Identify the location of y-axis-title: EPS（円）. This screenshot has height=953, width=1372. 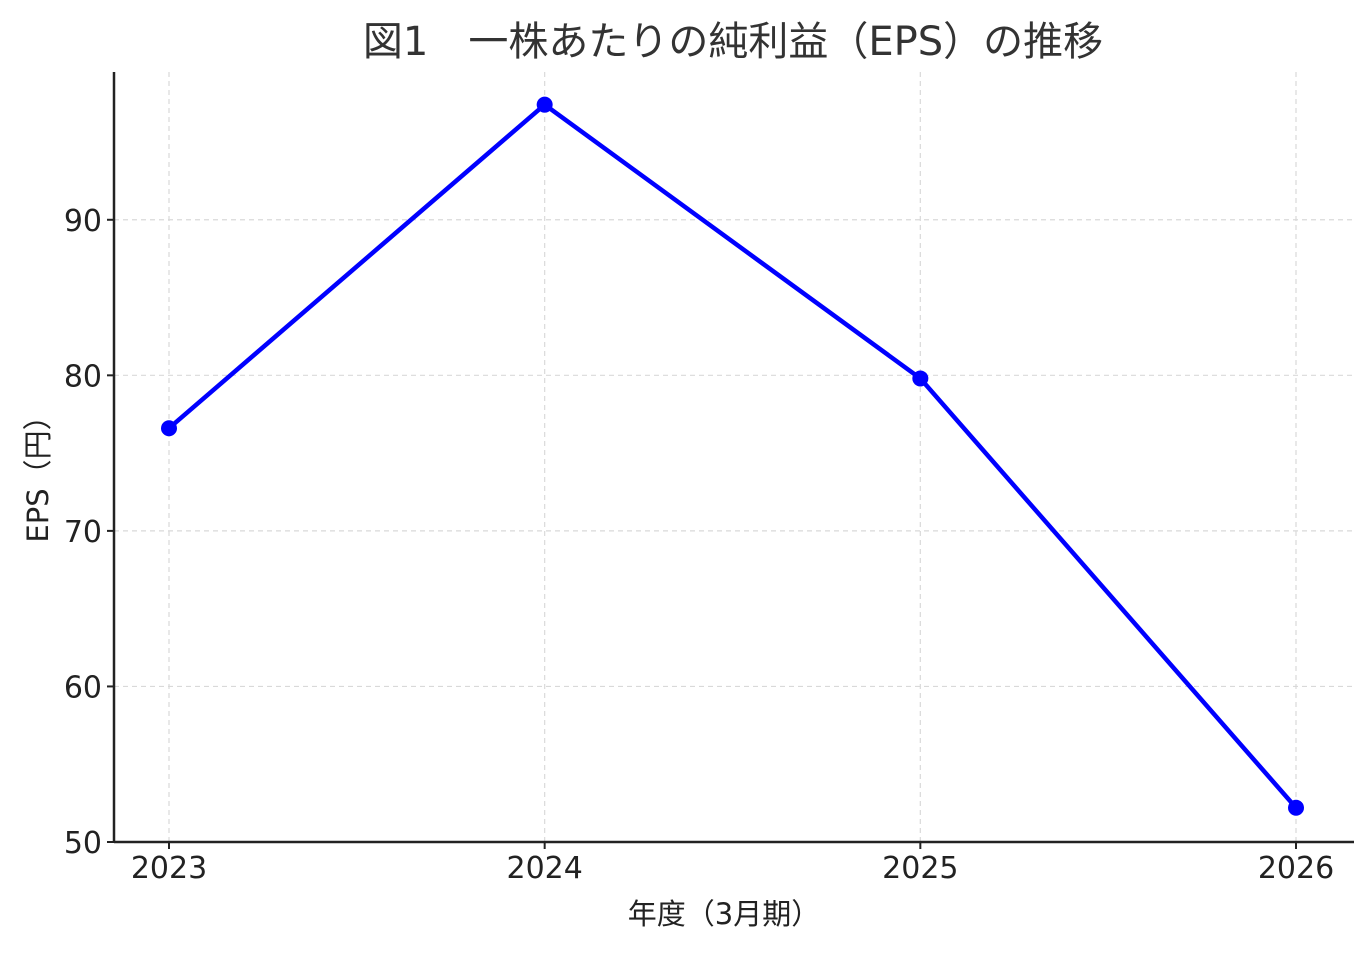
(38, 471).